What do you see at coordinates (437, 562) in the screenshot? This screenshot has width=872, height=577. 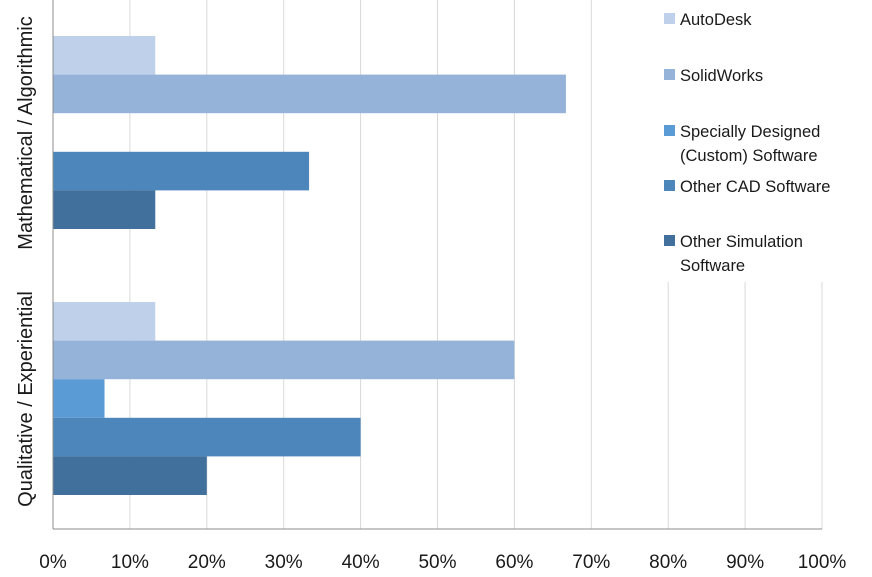 I see `x-tick-label: 50%` at bounding box center [437, 562].